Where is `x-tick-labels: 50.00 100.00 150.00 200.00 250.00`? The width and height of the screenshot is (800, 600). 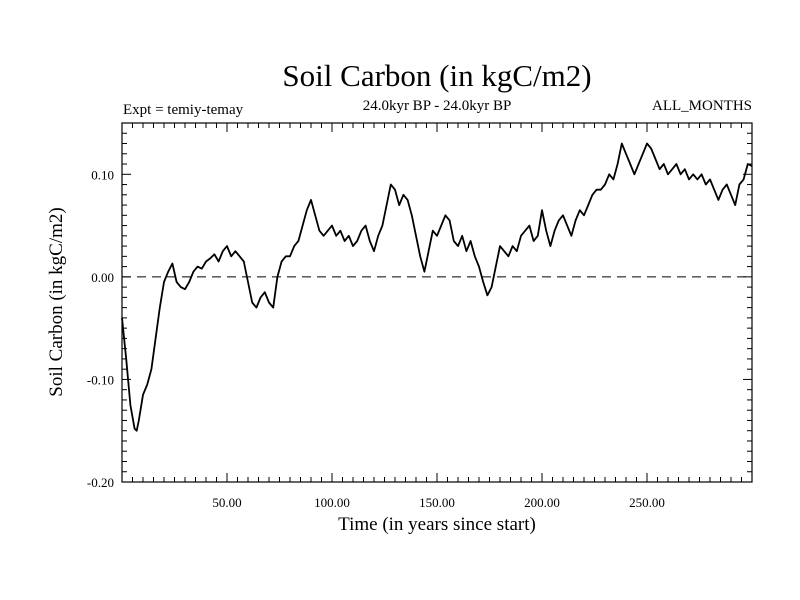
x-tick-labels: 50.00 100.00 150.00 200.00 250.00 is located at coordinates (438, 502).